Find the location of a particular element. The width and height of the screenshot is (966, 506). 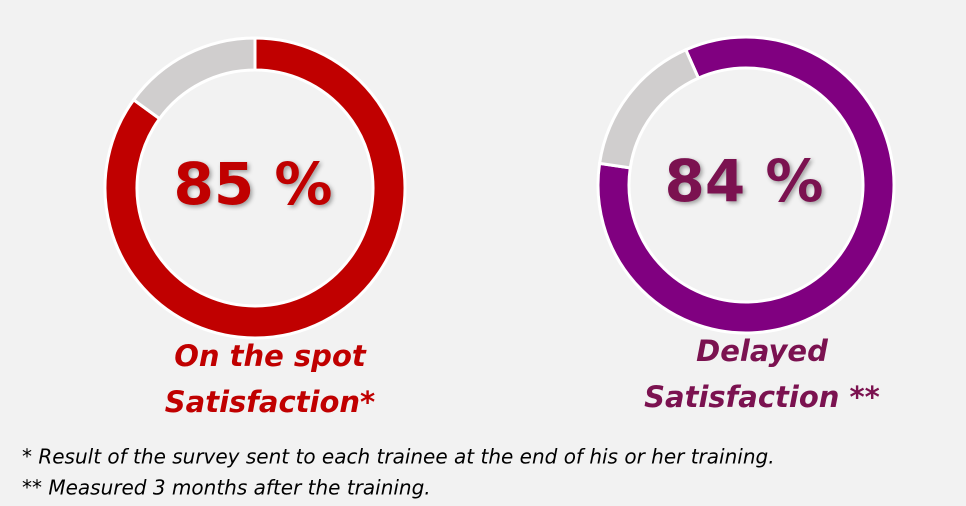

chart-title: Delayed is located at coordinates (762, 351).